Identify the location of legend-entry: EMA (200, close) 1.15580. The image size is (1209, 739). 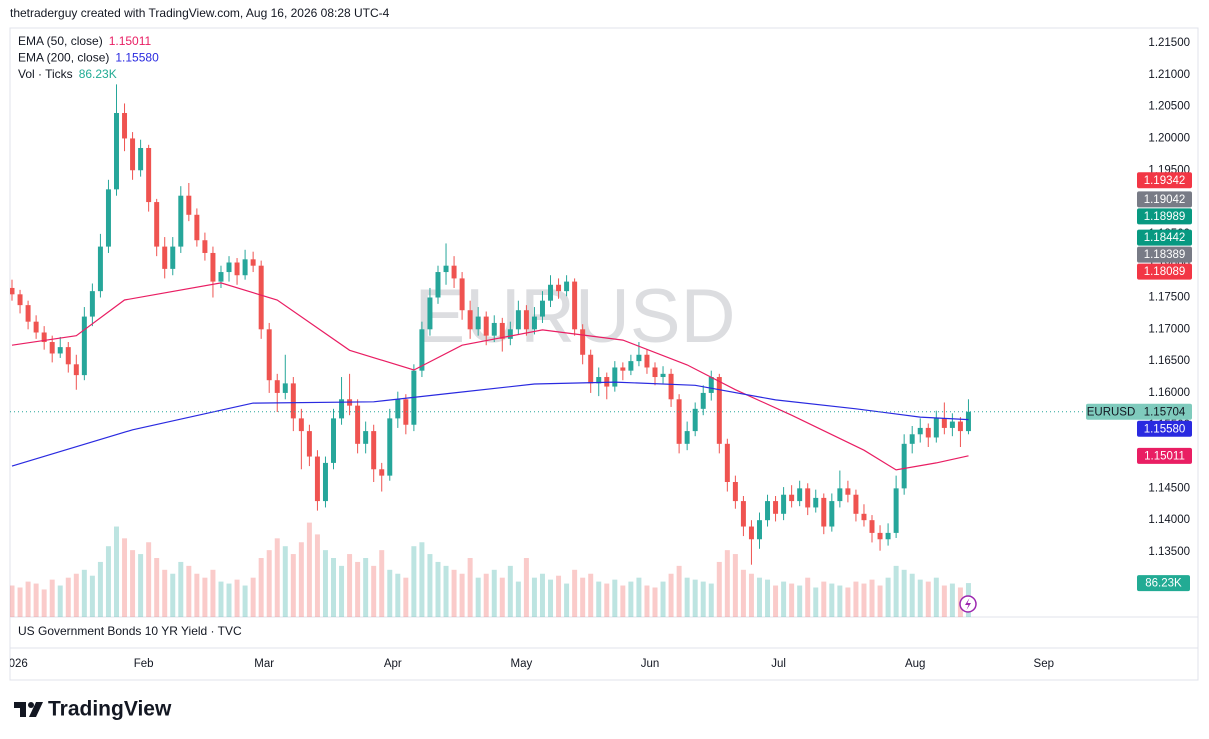
(88, 58).